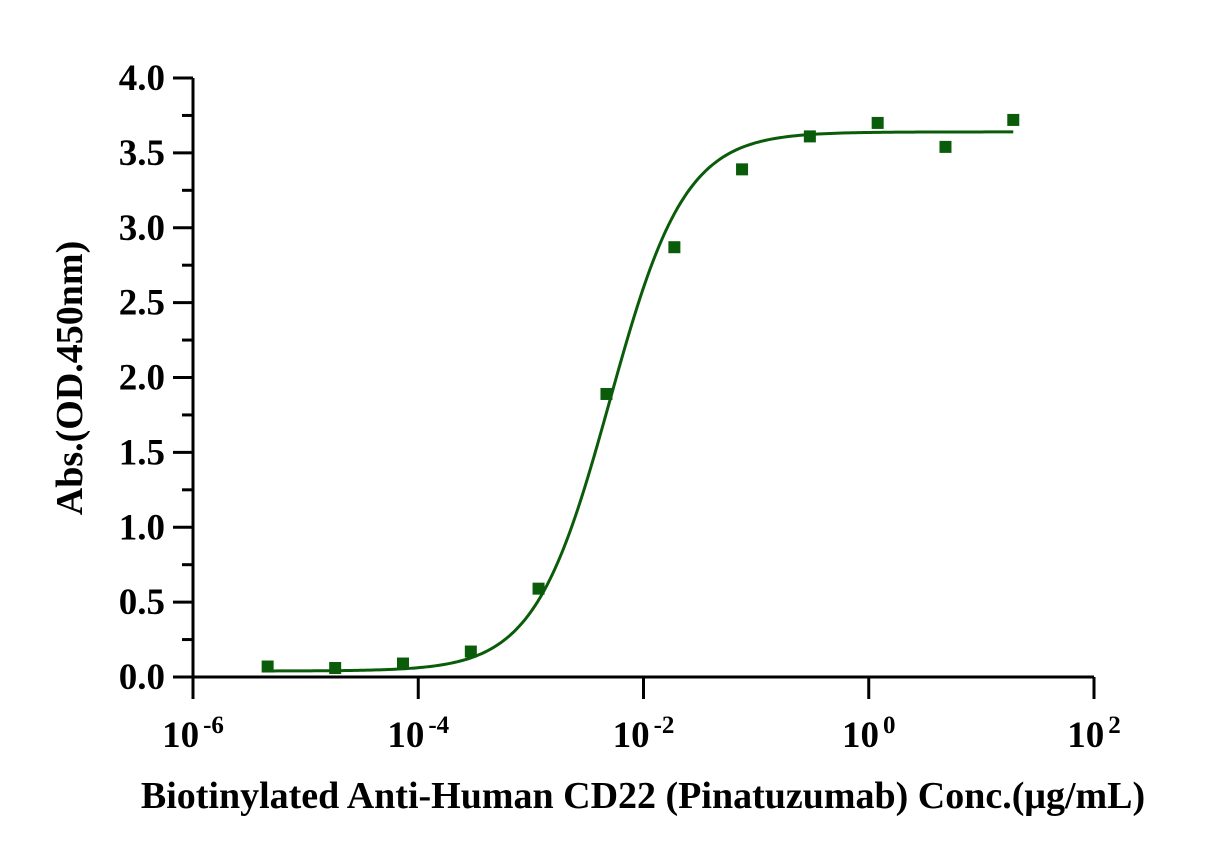 The height and width of the screenshot is (861, 1219). What do you see at coordinates (142, 378) in the screenshot?
I see `y-tick-label: 2.0` at bounding box center [142, 378].